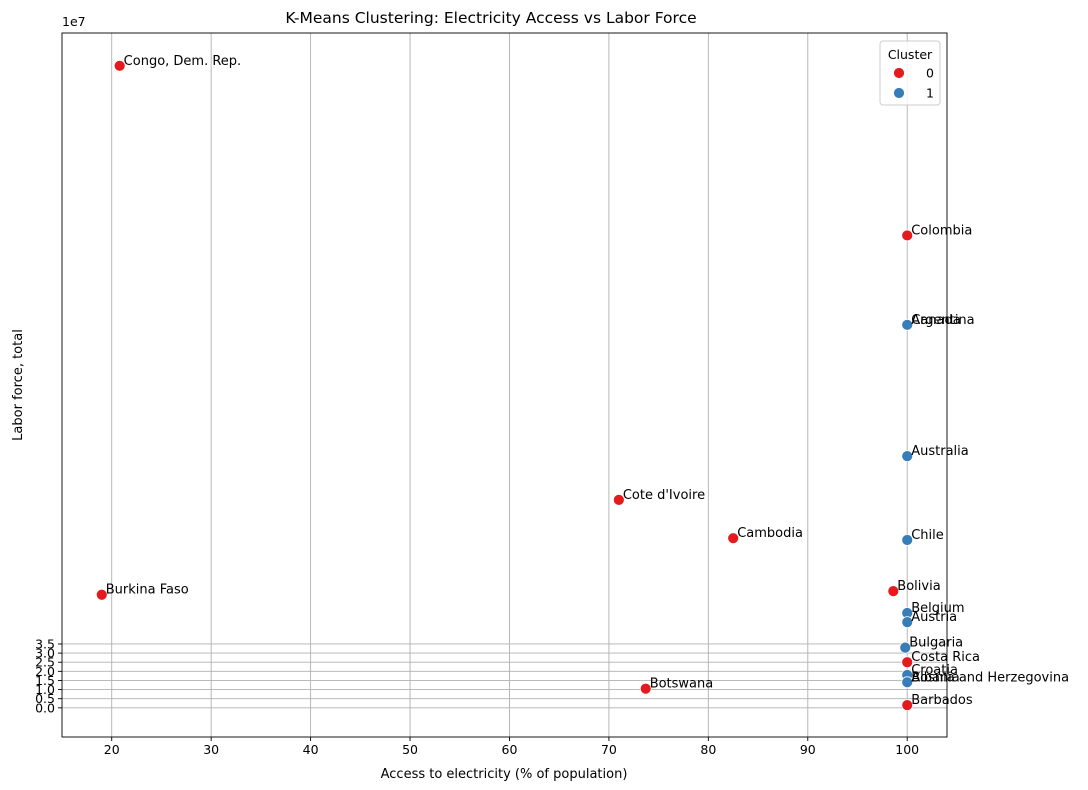 The width and height of the screenshot is (1088, 790). I want to click on legend-entry-label: 0, so click(930, 73).